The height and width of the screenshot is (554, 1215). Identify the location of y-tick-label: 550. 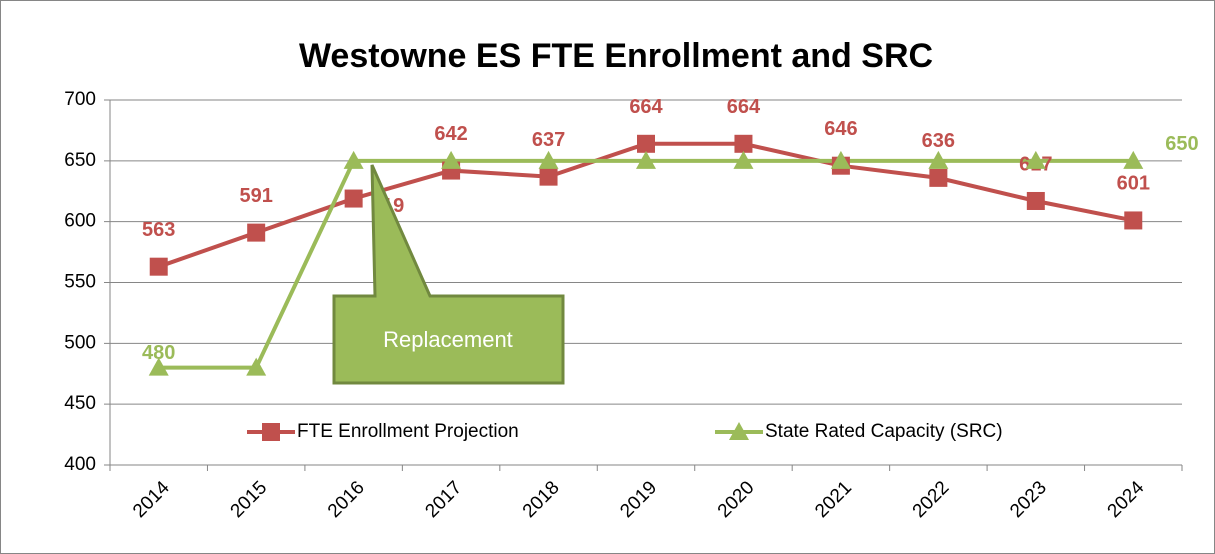
(80, 282).